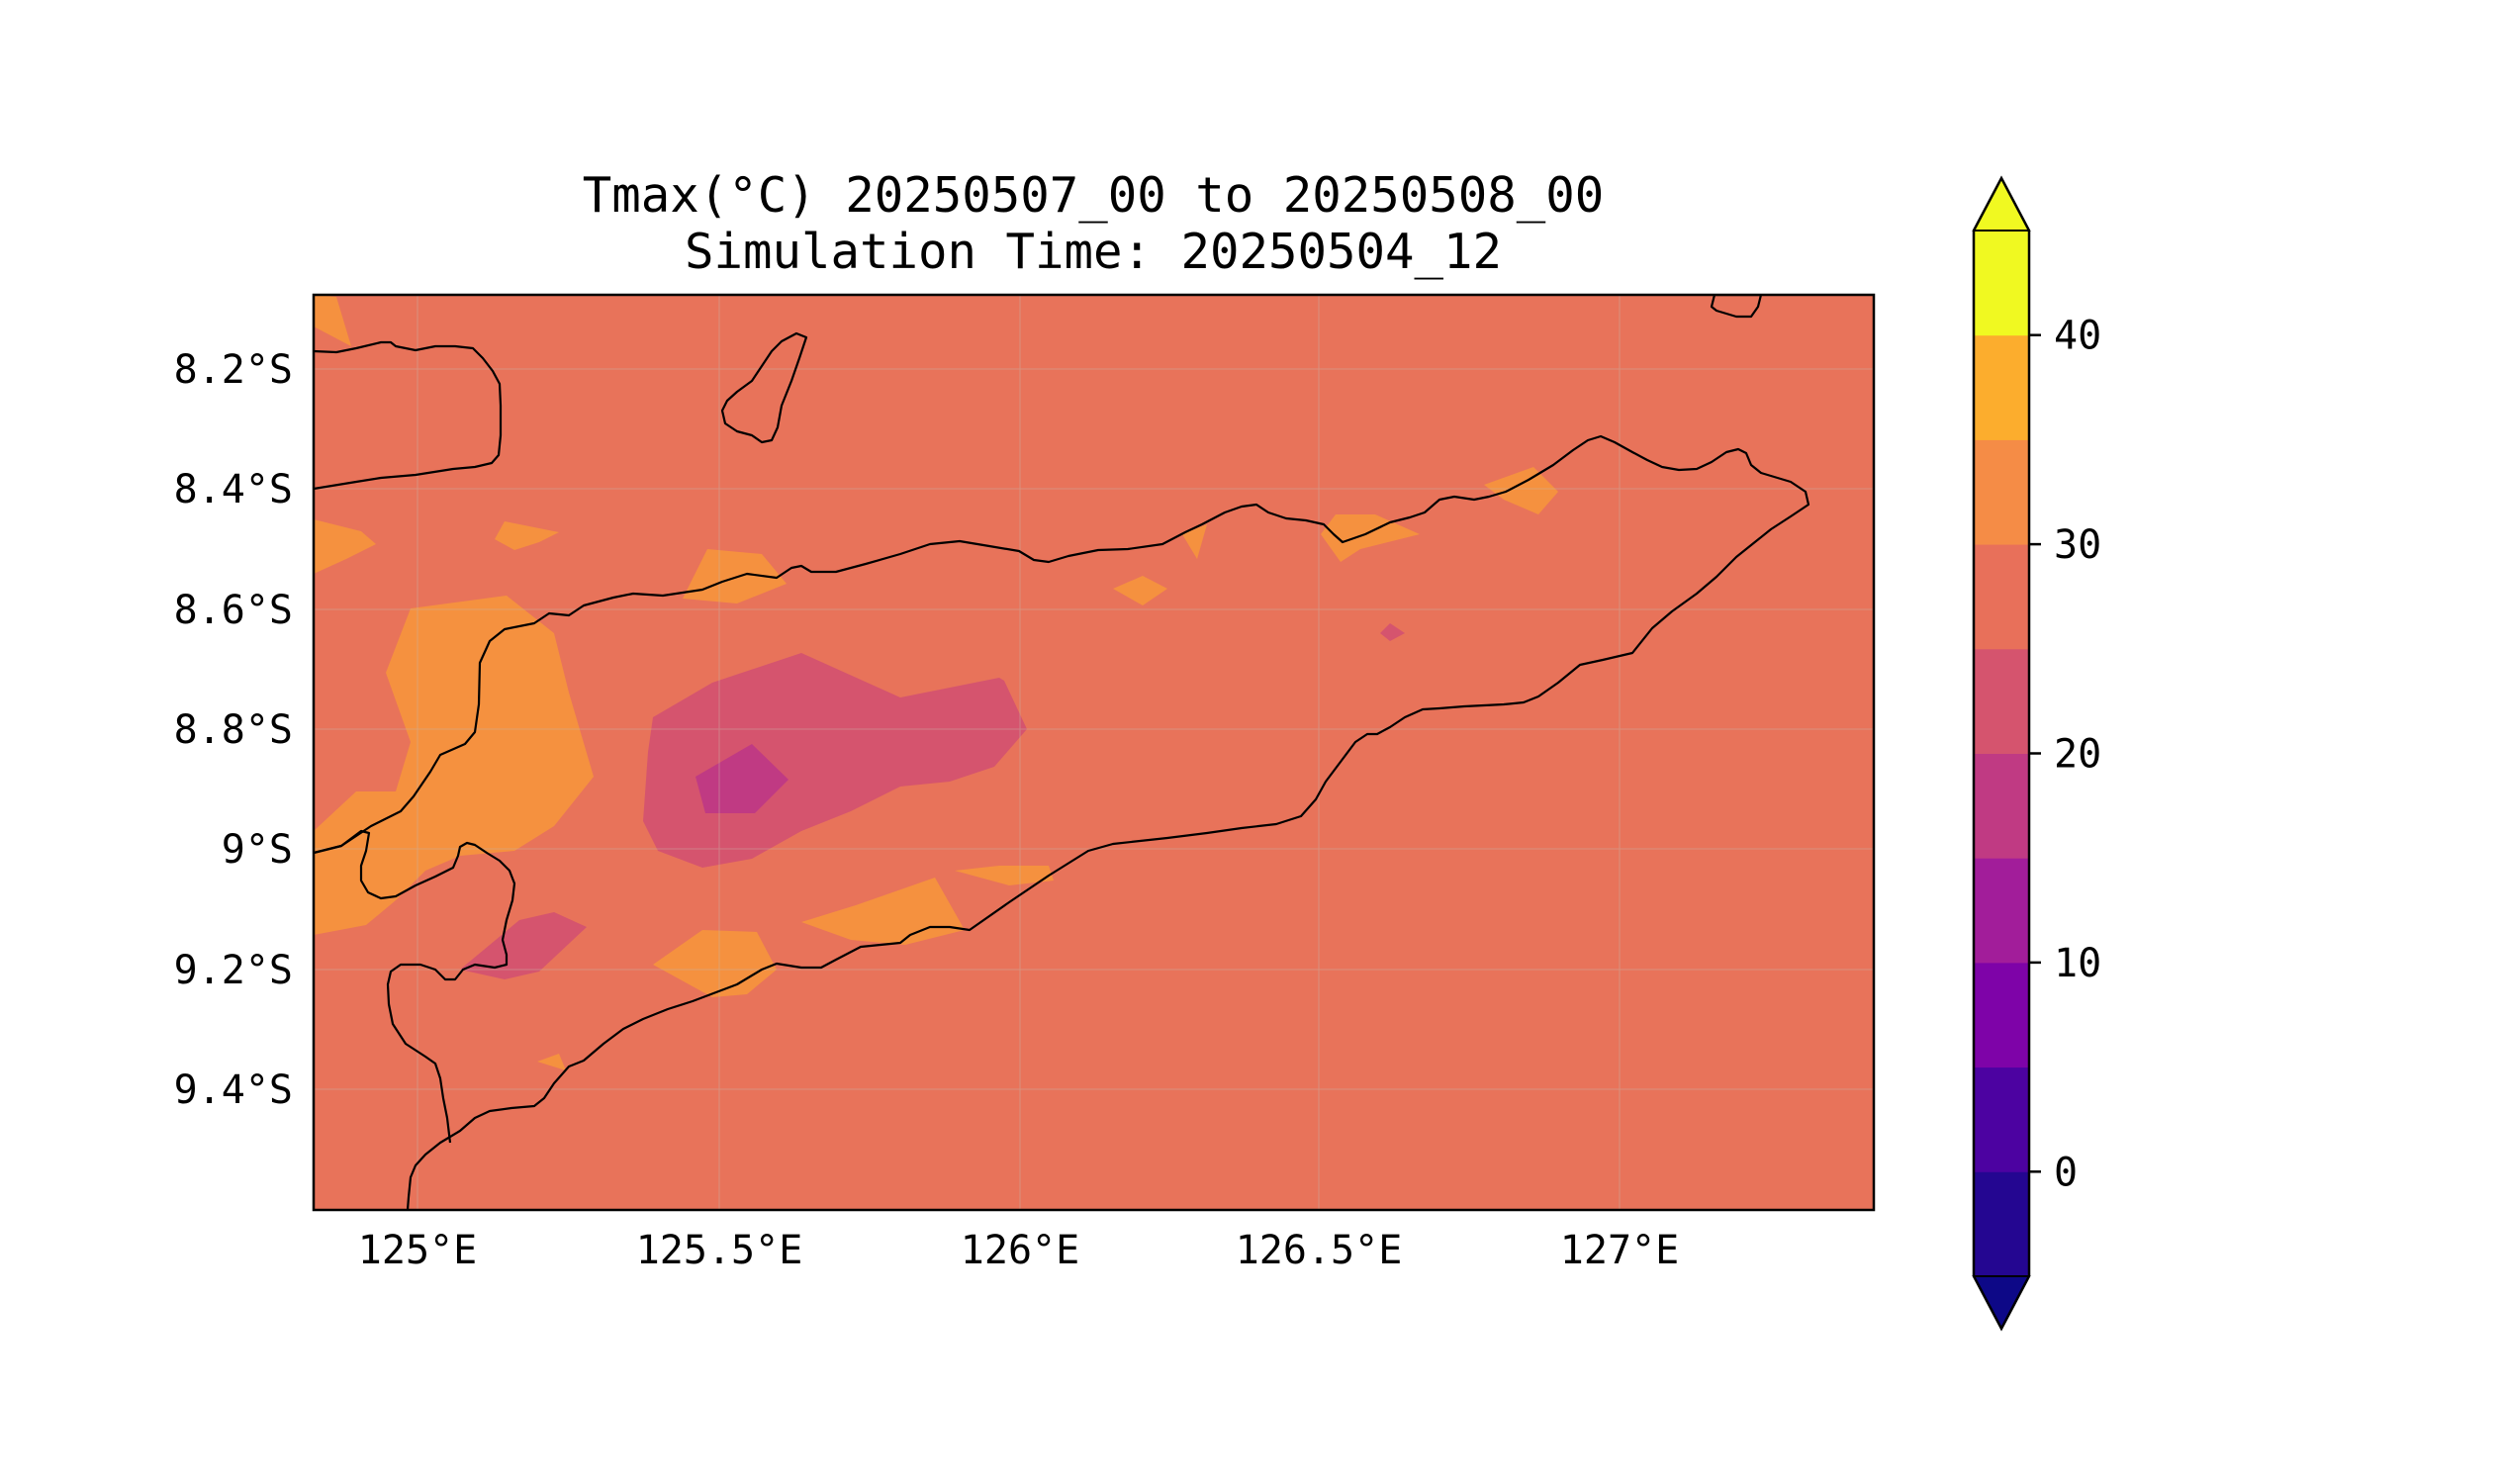 The width and height of the screenshot is (2504, 1484). I want to click on y-axis: 8.2°S 8.4°S 8.6°S 8.8°S 9°S 9.2°S 9.4°S, so click(233, 730).